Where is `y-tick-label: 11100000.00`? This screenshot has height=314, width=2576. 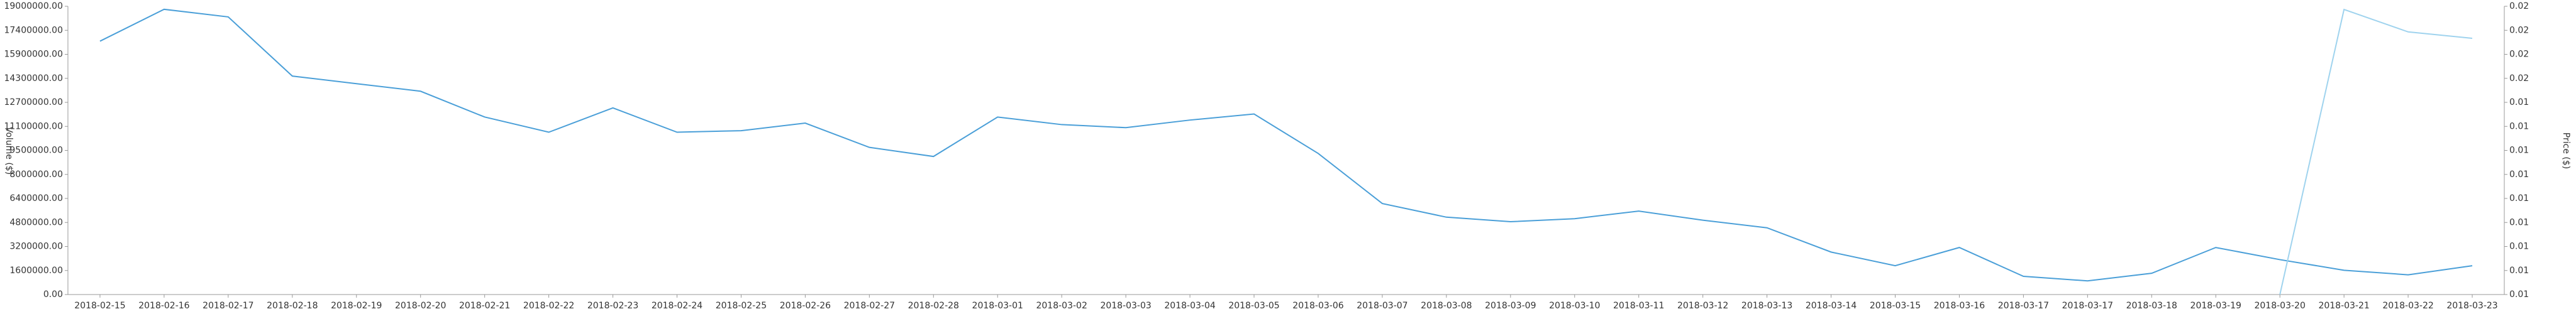 y-tick-label: 11100000.00 is located at coordinates (33, 126).